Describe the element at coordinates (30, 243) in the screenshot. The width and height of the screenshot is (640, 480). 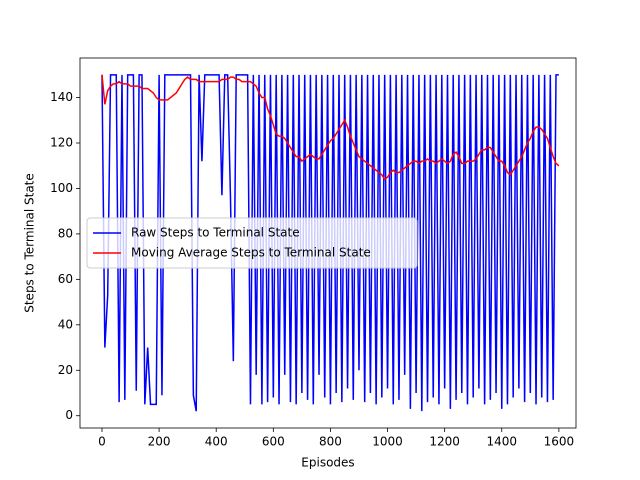
I see `y-axis-label: Steps to Terminal State` at that location.